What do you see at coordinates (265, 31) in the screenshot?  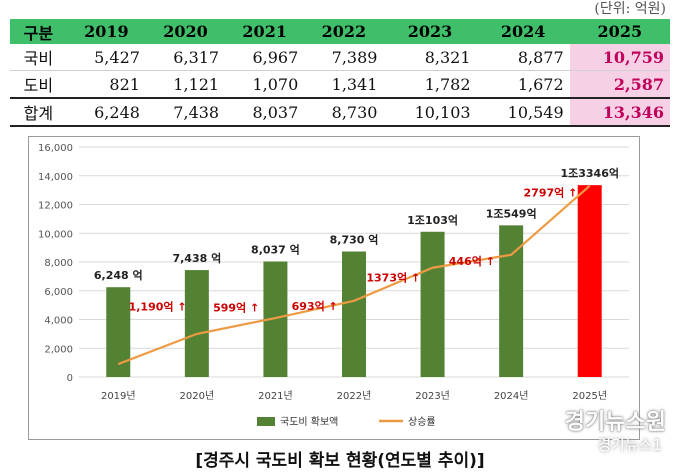 I see `header-cell: 2021` at bounding box center [265, 31].